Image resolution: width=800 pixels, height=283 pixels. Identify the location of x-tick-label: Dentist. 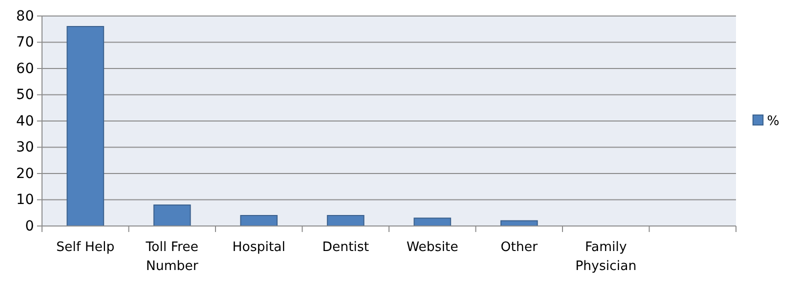
(346, 247).